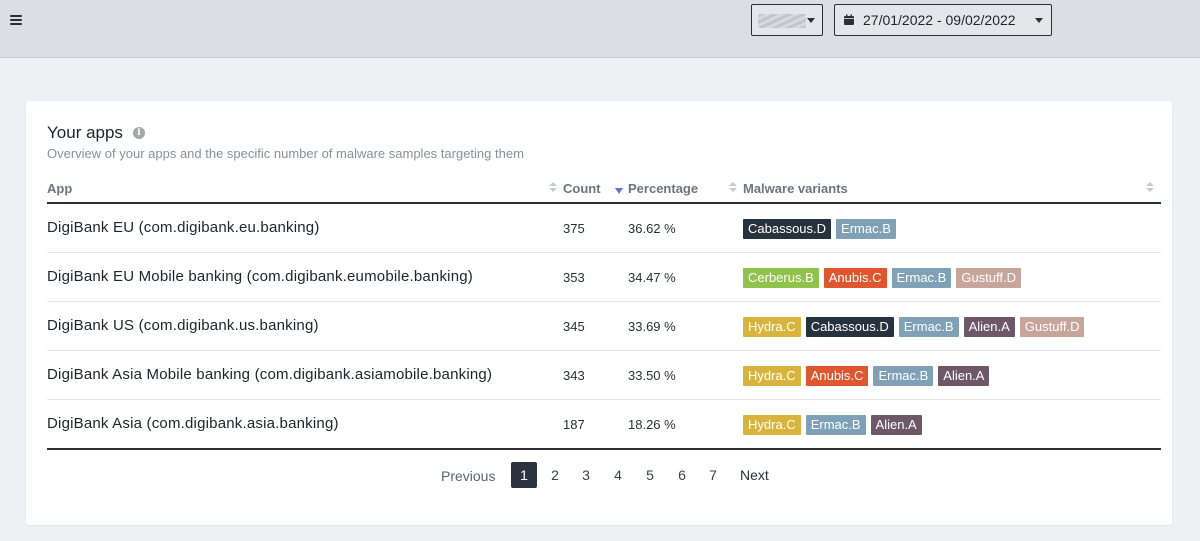 This screenshot has height=541, width=1200. I want to click on percentage-cell: 33.69 %, so click(652, 326).